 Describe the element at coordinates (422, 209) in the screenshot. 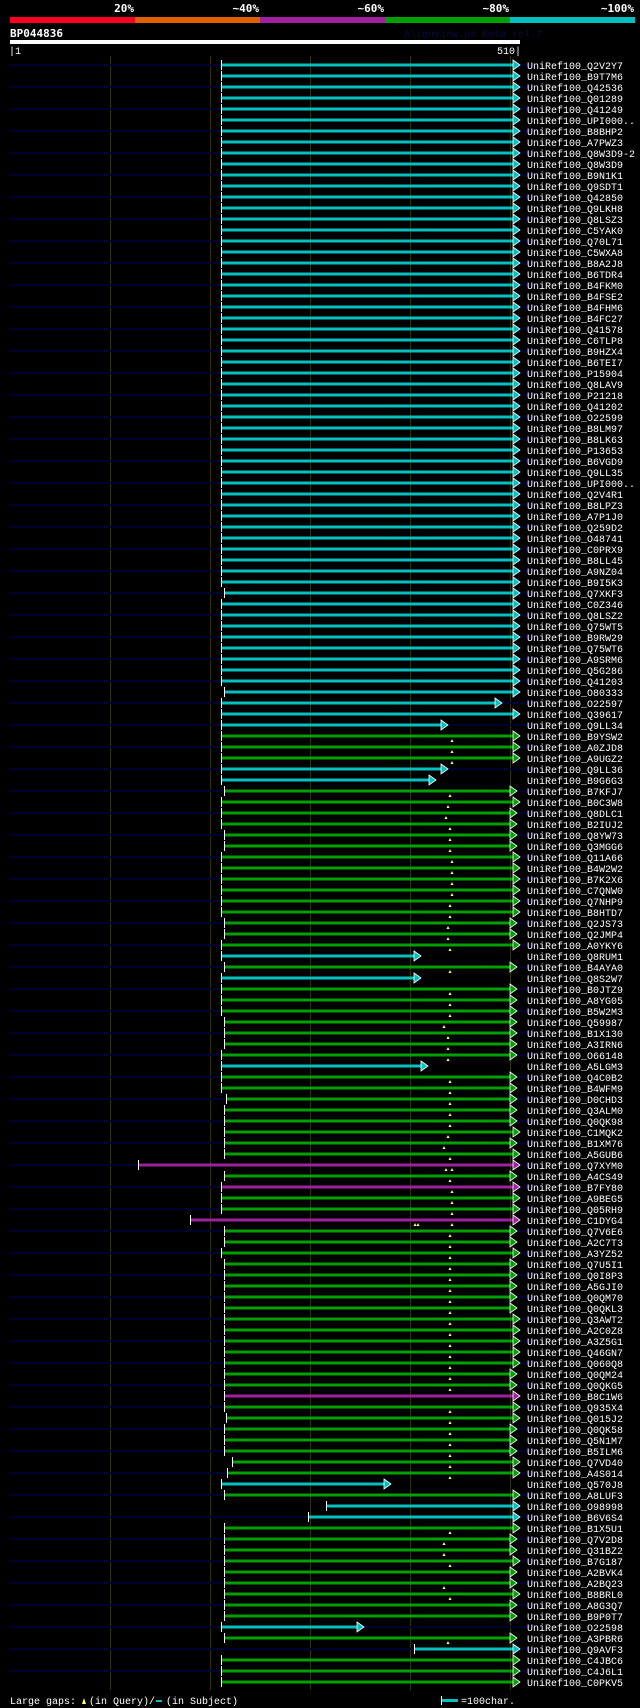

I see `hit-row: UniRef100_Q9LKH8` at that location.